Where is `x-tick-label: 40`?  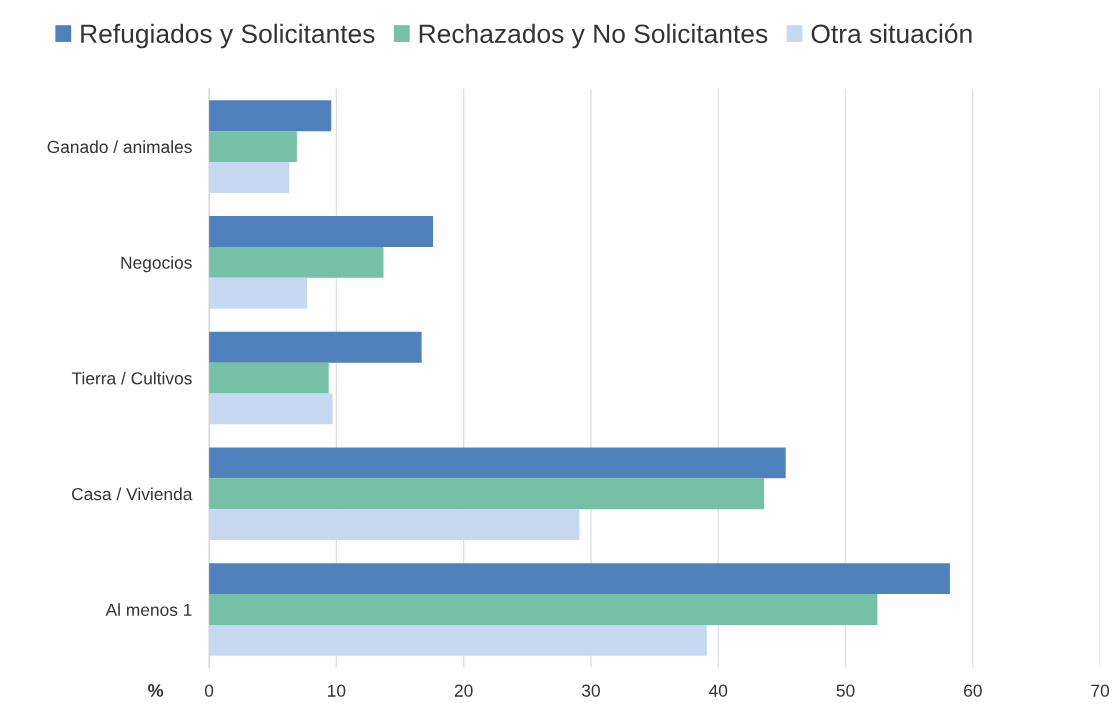
x-tick-label: 40 is located at coordinates (718, 690).